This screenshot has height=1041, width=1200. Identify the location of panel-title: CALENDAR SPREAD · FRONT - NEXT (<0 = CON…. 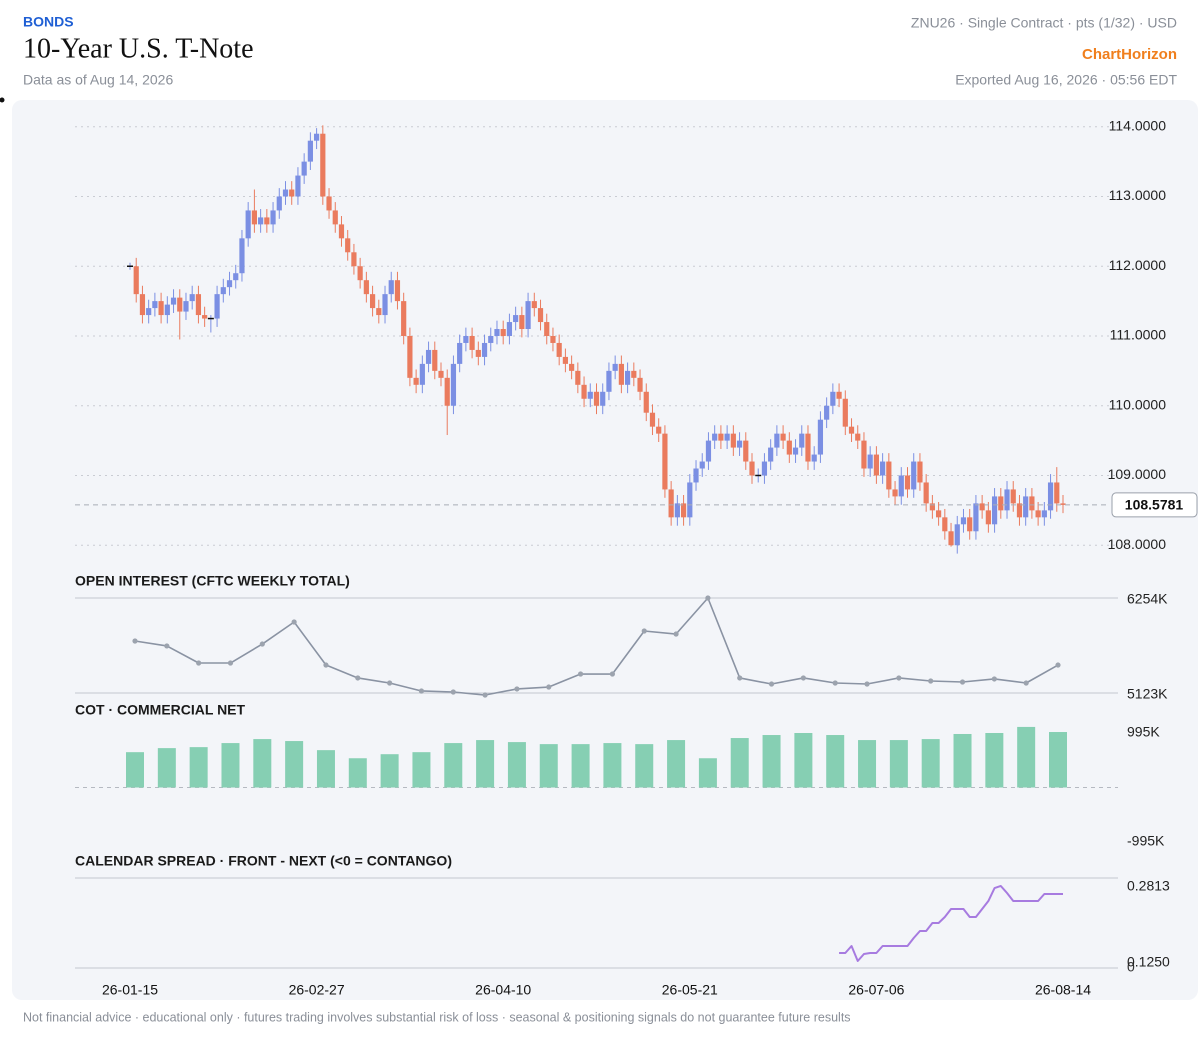
(263, 861).